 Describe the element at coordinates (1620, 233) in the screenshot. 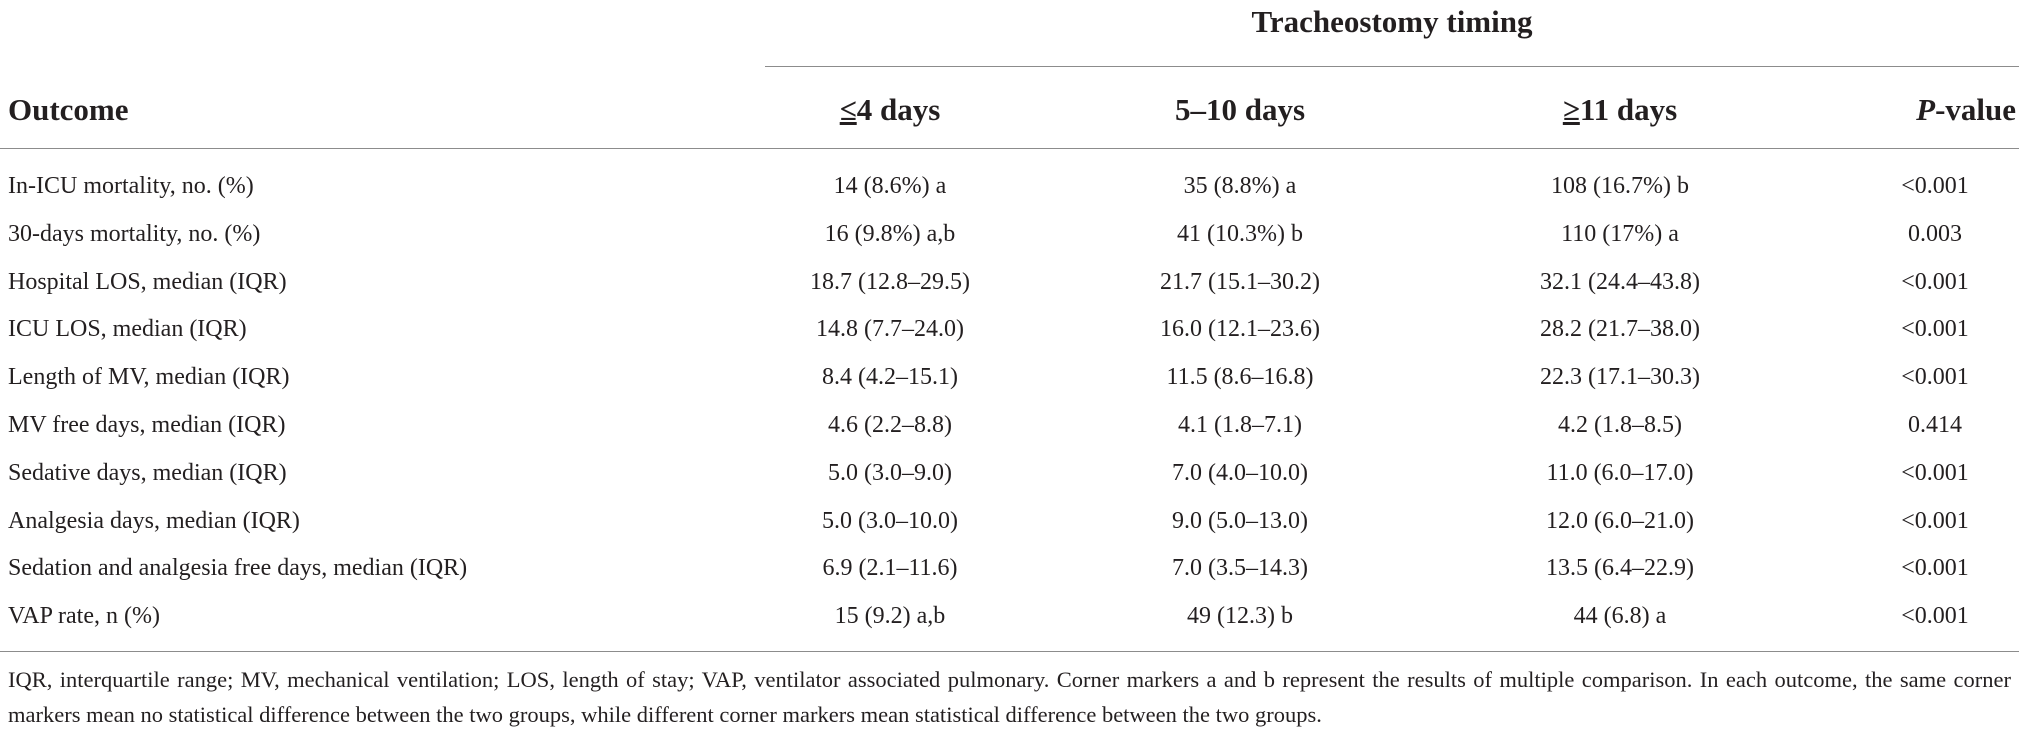

I see `cell-ge11: 110 (17%) a` at that location.